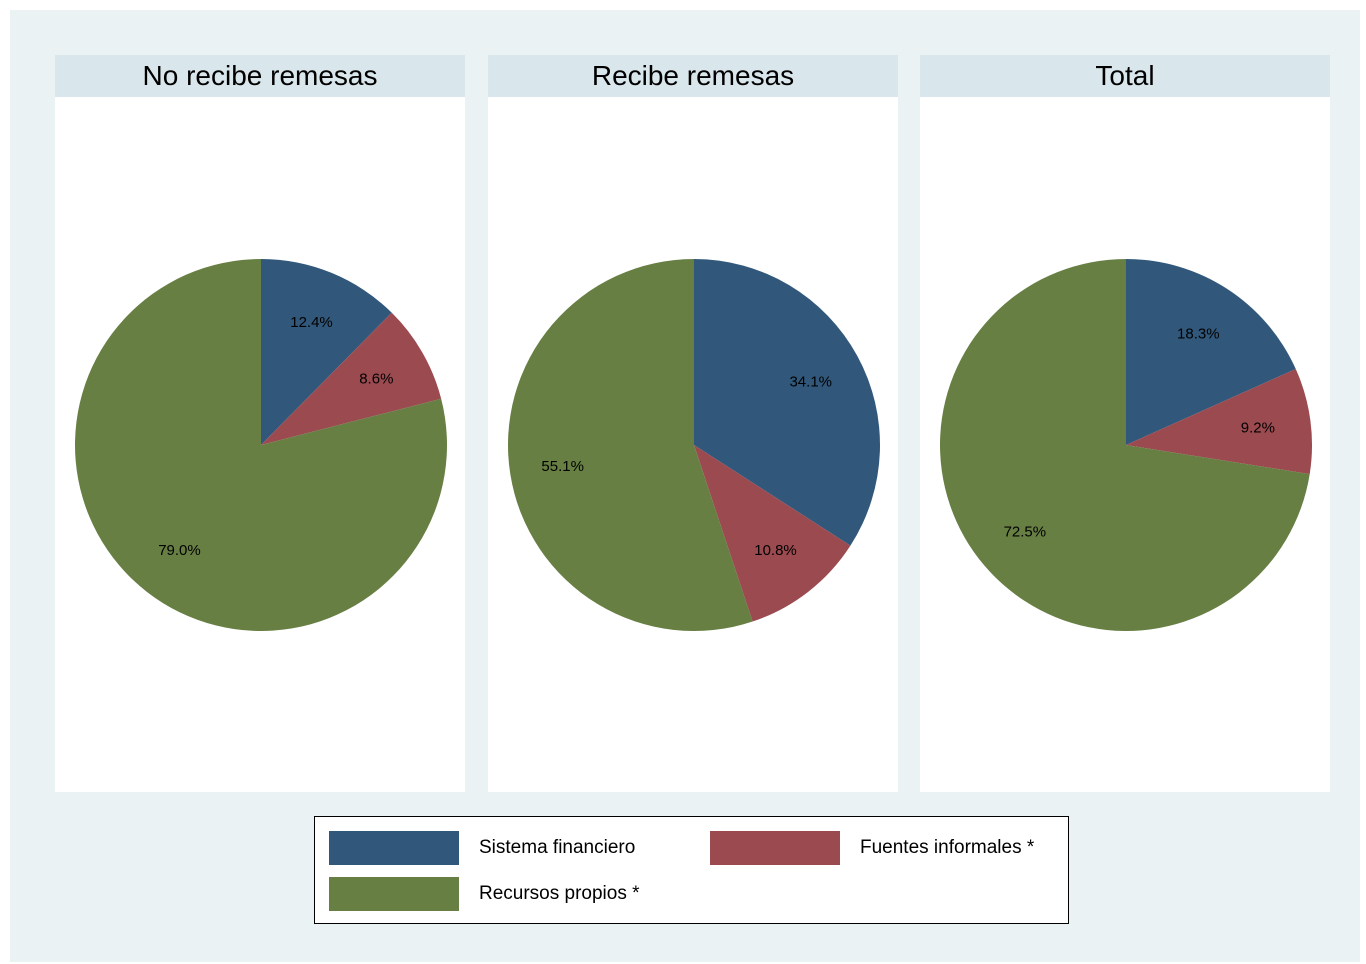 The height and width of the screenshot is (964, 1366). Describe the element at coordinates (775, 550) in the screenshot. I see `pie-data-label: 10.8%` at that location.